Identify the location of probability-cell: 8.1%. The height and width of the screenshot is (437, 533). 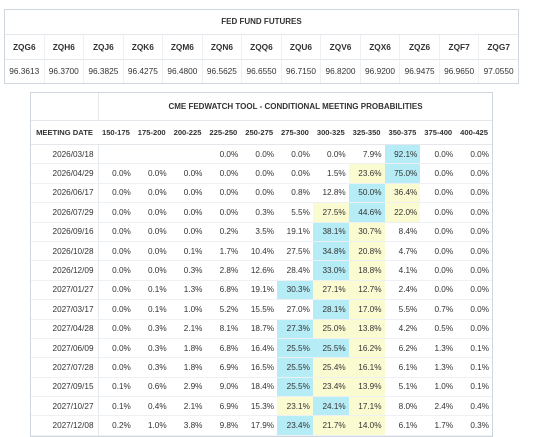
(223, 329).